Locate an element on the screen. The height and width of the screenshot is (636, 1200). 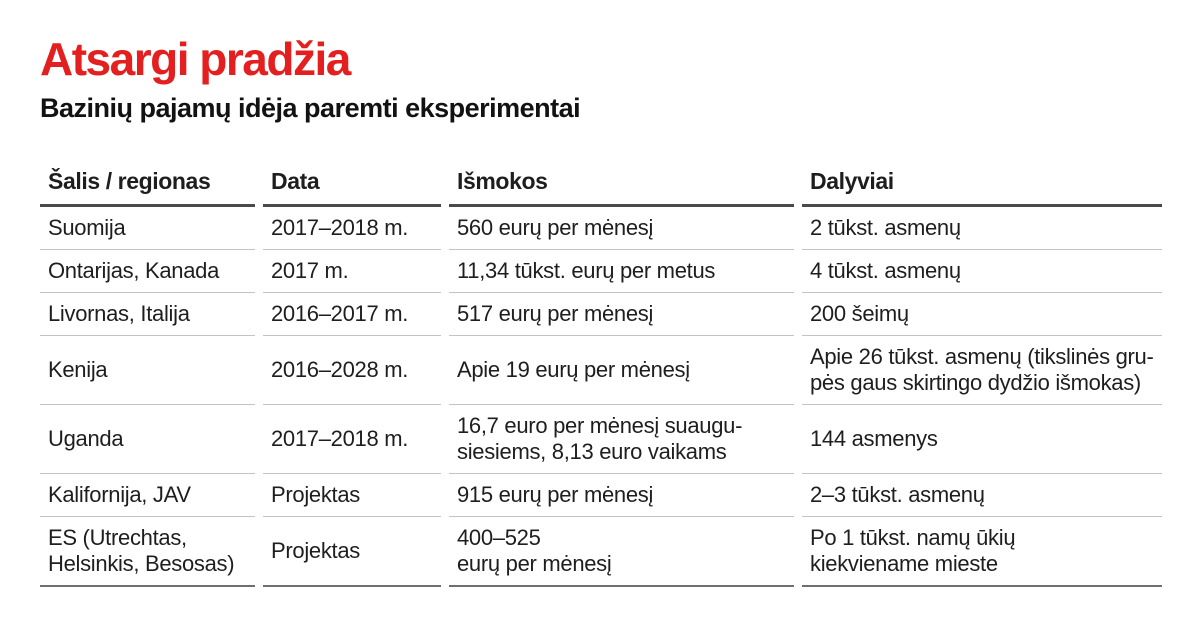
cell-period: 2017 m. is located at coordinates (352, 272).